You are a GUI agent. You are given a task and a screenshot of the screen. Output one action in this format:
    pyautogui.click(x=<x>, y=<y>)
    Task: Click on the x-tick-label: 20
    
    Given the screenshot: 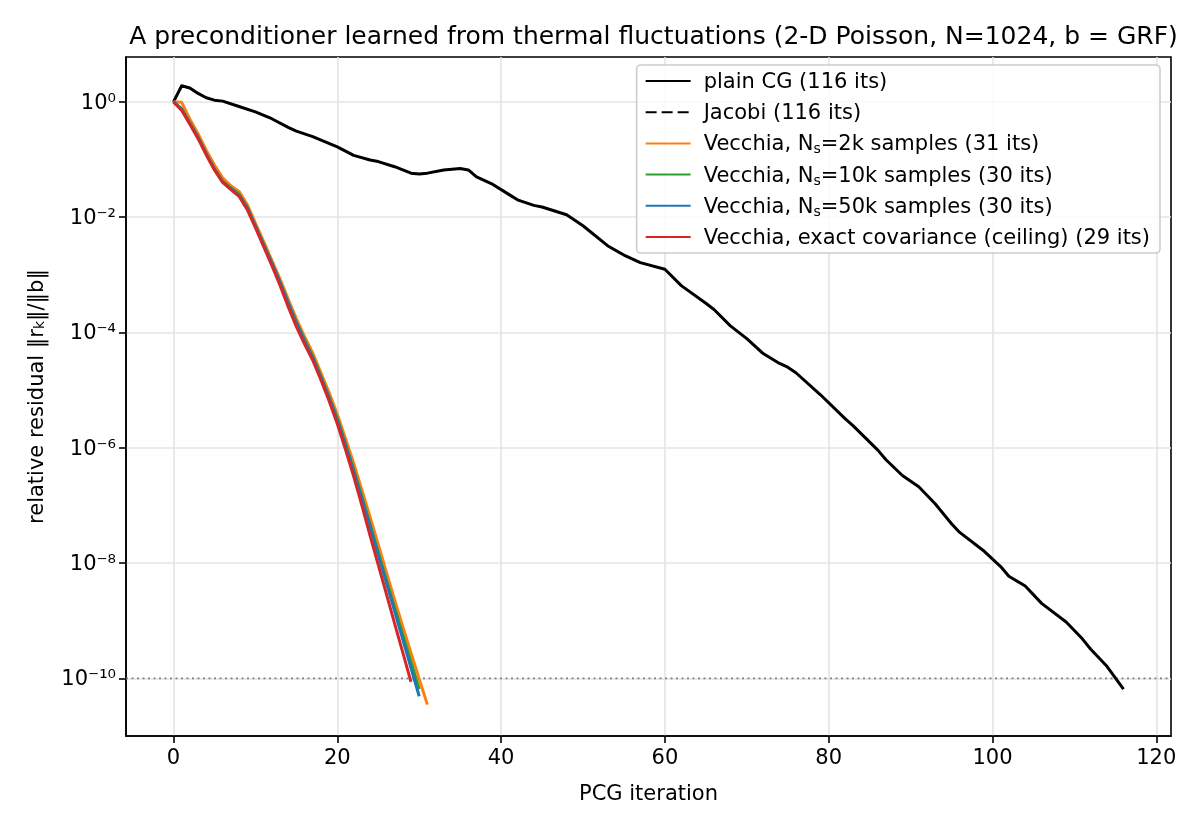 What is the action you would take?
    pyautogui.click(x=337, y=756)
    